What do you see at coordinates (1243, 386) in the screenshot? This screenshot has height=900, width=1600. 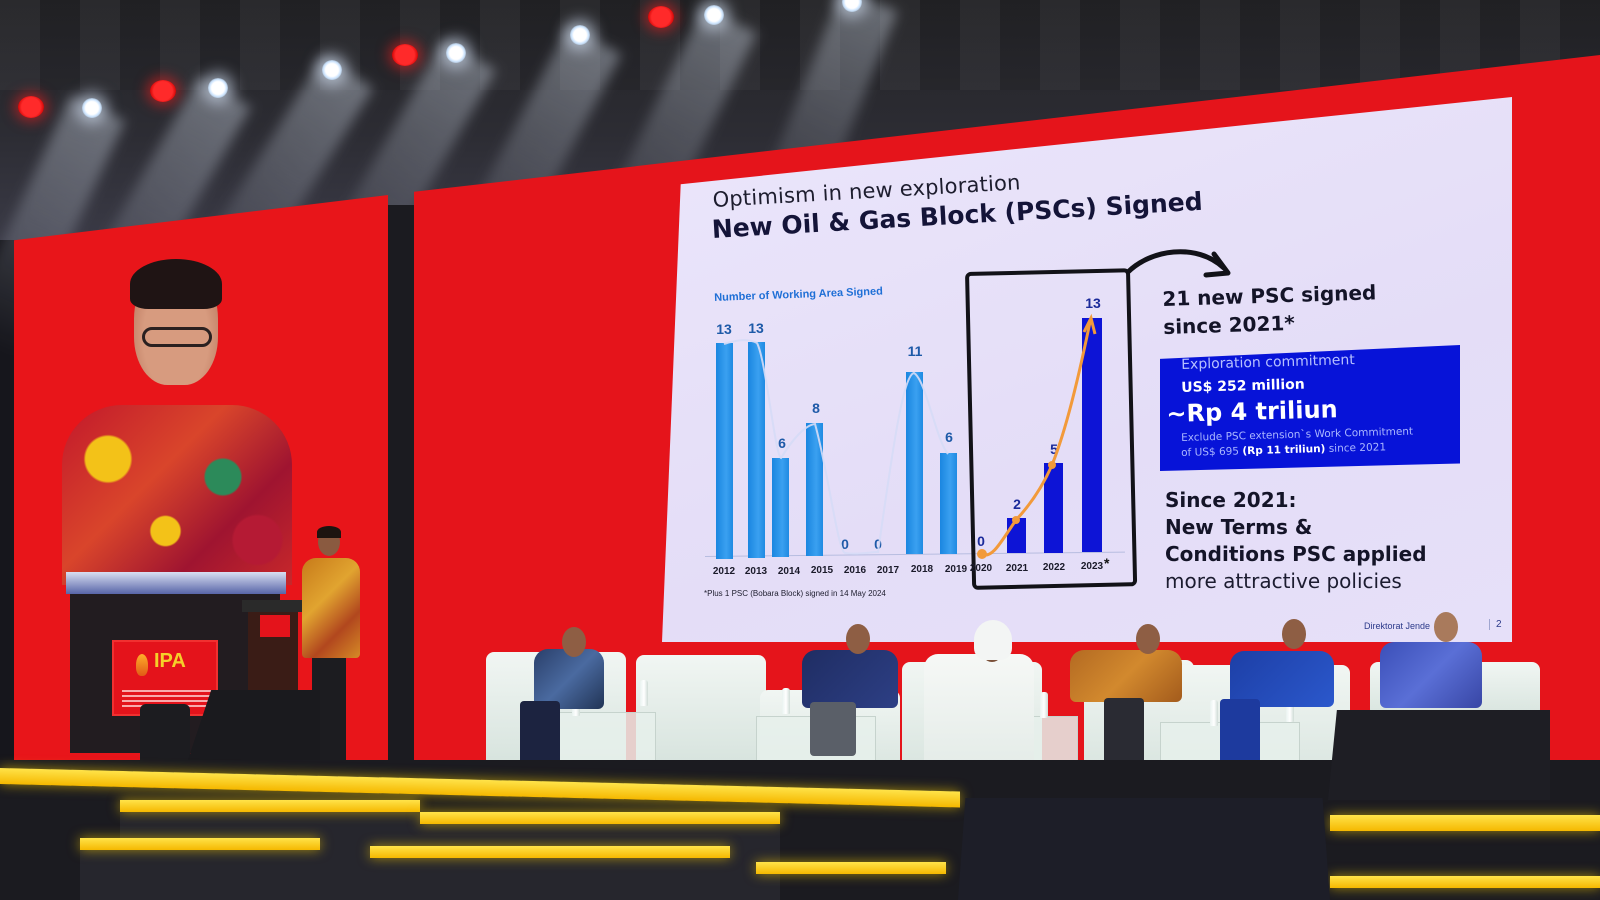 I see `commitment-usd: US$ 252 million` at bounding box center [1243, 386].